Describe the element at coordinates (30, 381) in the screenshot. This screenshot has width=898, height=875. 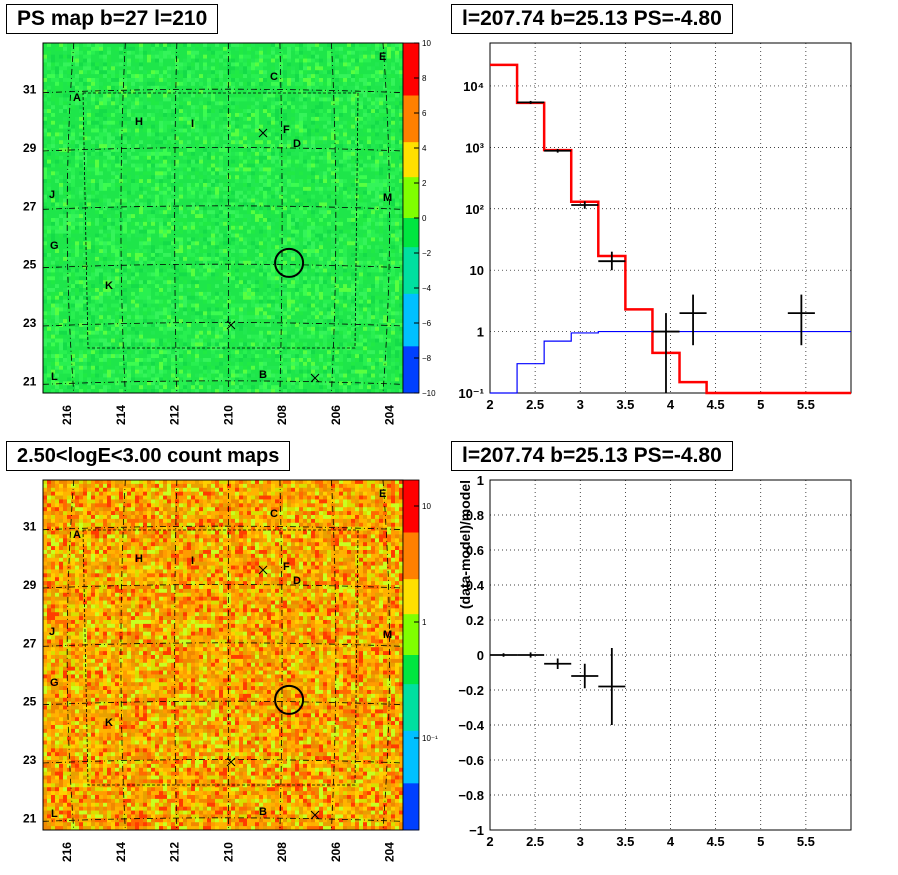
I see `y-tick-label: 21` at that location.